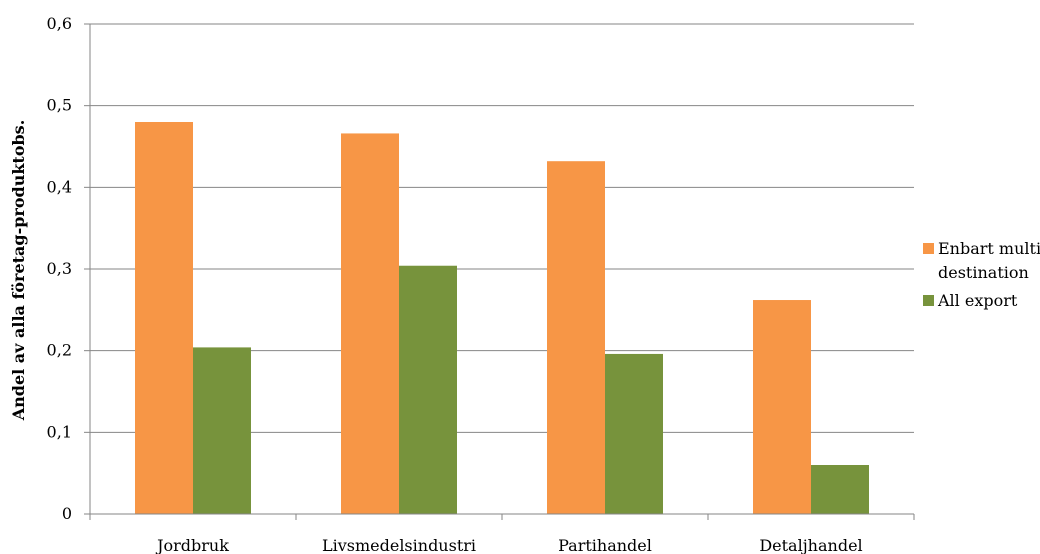  Describe the element at coordinates (634, 433) in the screenshot. I see `bar-partihandel-all-export` at that location.